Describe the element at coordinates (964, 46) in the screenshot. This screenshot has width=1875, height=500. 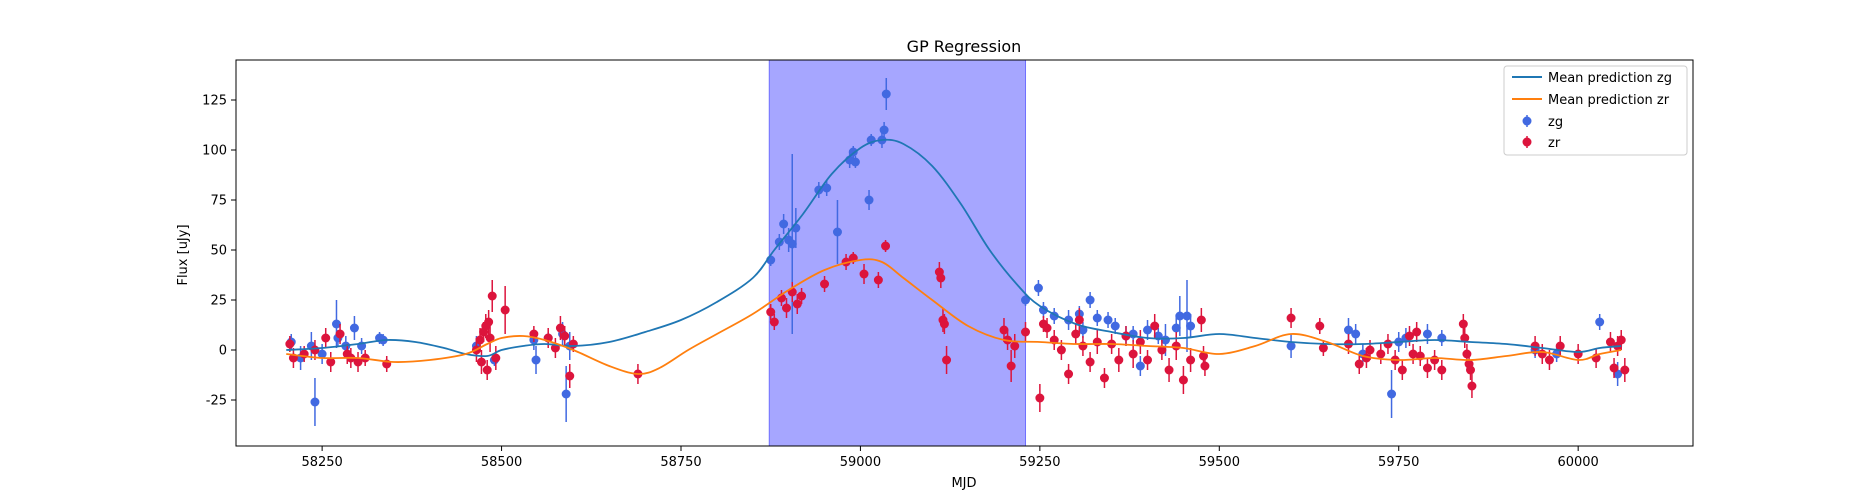
I see `chart-title: GP Regression` at that location.